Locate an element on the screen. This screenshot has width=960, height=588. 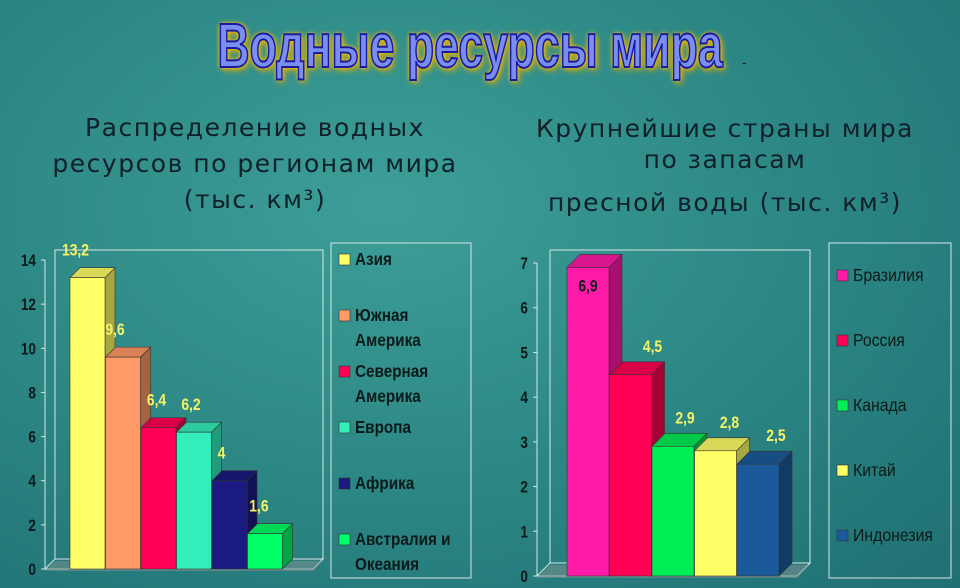
left-chart-y-tick-label: 4 is located at coordinates (32, 481).